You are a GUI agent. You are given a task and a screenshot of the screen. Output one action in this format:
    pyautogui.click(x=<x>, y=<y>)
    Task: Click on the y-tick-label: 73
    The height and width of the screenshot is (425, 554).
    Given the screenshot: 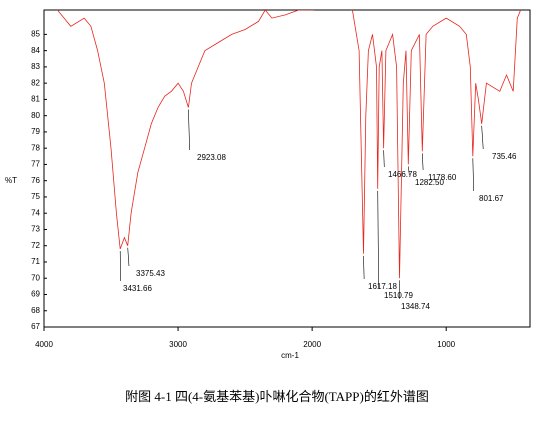 What is the action you would take?
    pyautogui.click(x=35, y=229)
    